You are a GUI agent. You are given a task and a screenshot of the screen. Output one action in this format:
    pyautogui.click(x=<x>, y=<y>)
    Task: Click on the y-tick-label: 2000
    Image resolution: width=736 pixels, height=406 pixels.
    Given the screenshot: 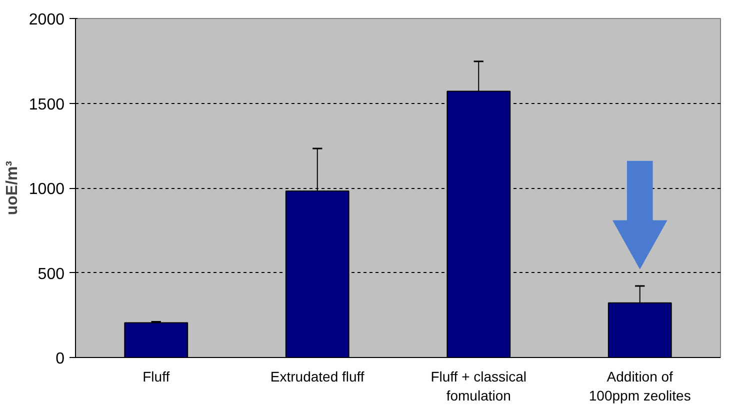 What is the action you would take?
    pyautogui.click(x=46, y=20)
    